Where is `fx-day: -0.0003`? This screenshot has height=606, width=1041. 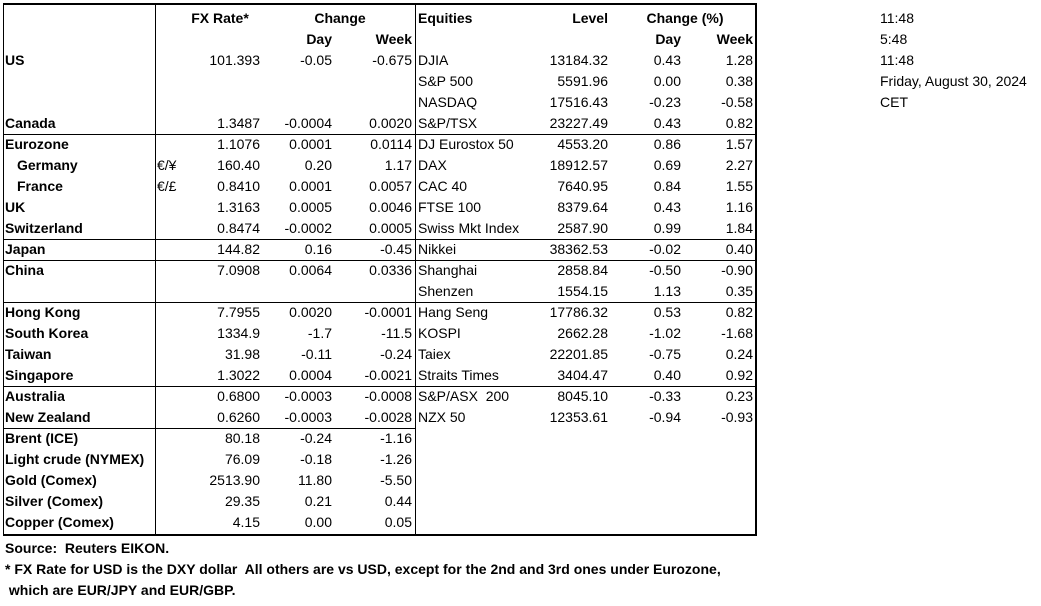 fx-day: -0.0003 is located at coordinates (308, 396).